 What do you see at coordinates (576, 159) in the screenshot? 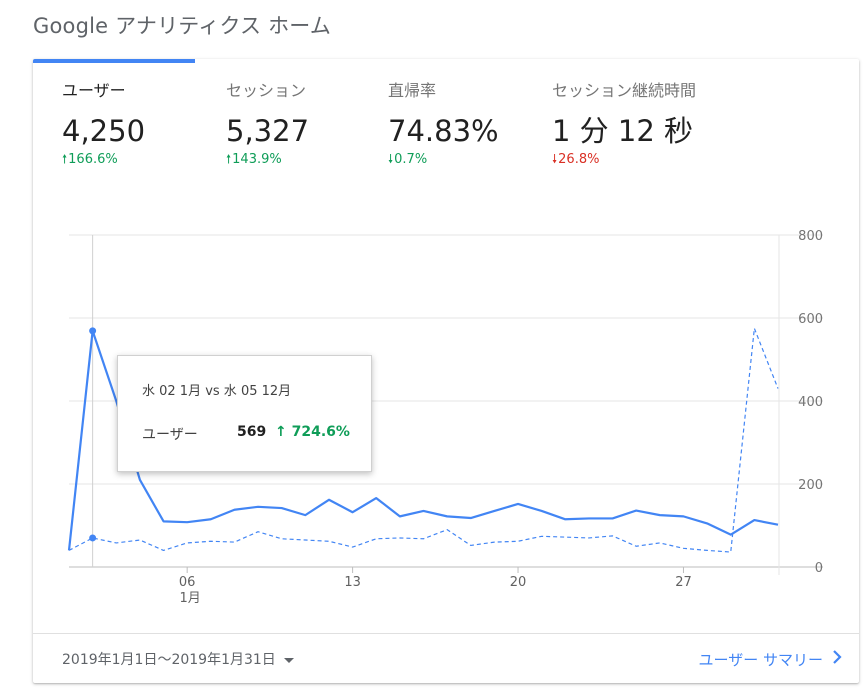
I see `metric-change: 🠗26.8%` at bounding box center [576, 159].